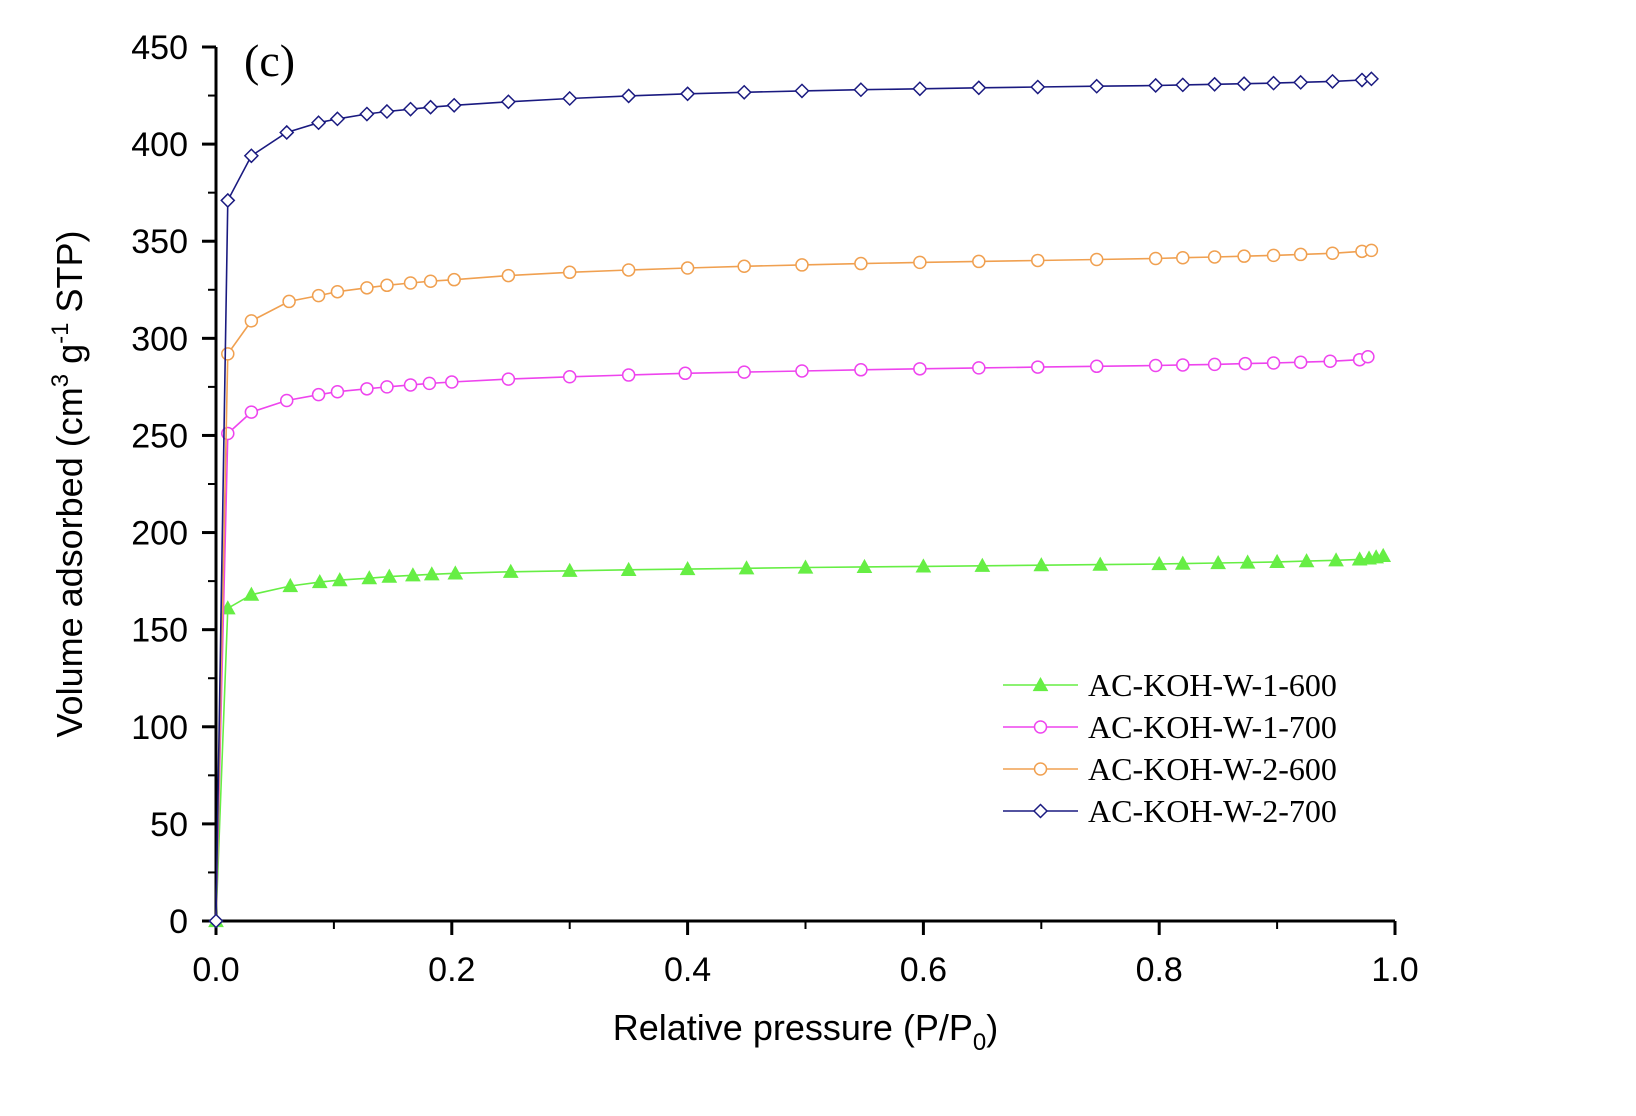  Describe the element at coordinates (1212, 811) in the screenshot. I see `legend-label: AC-KOH-W-2-700` at that location.